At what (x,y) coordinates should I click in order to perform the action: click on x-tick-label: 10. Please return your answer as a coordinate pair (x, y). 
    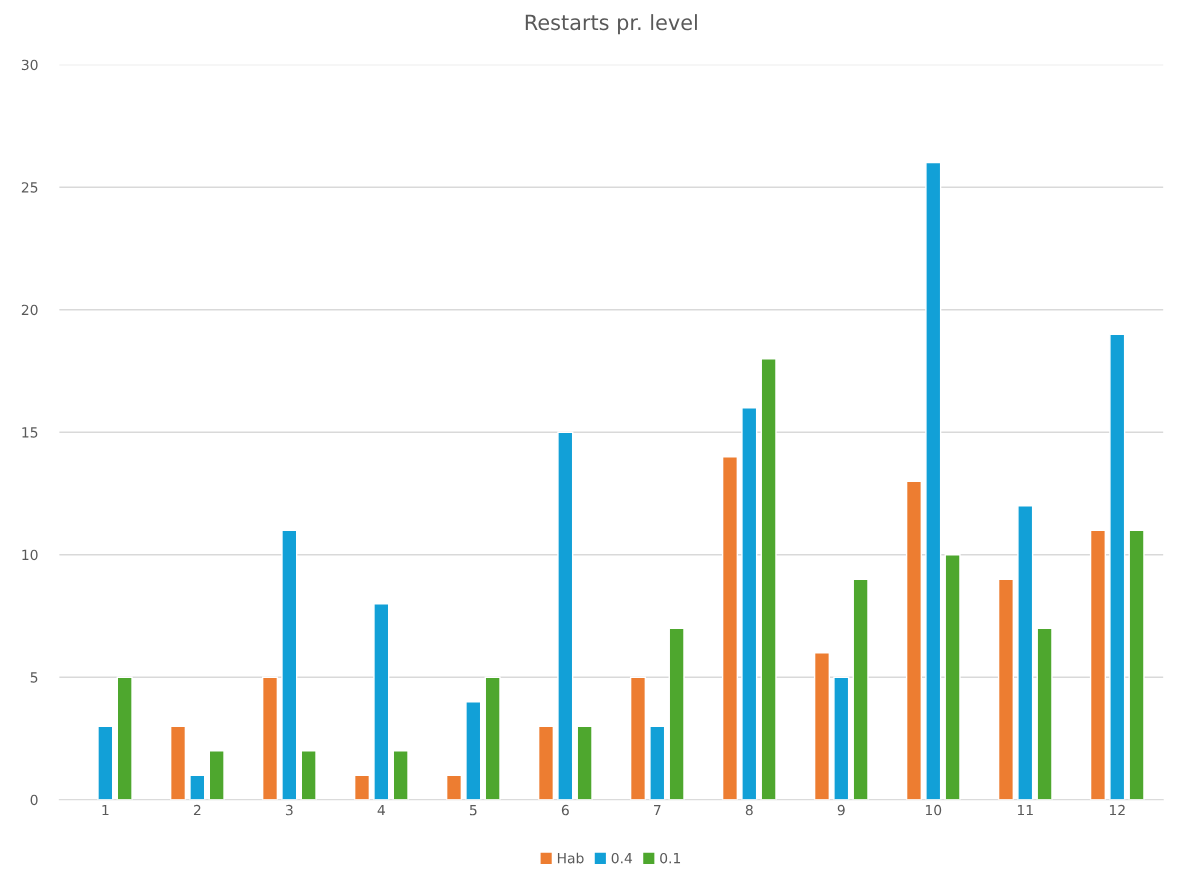
    Looking at the image, I should click on (933, 810).